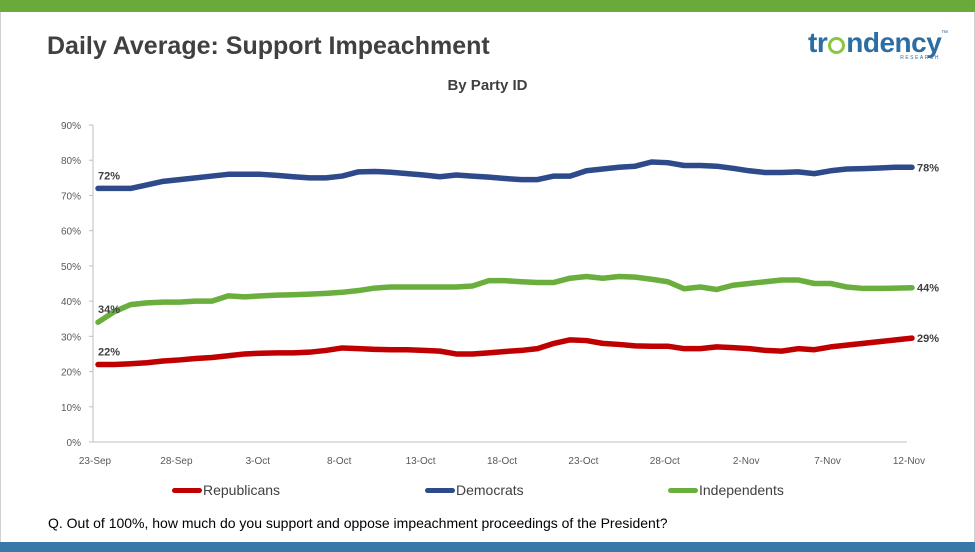 Image resolution: width=975 pixels, height=552 pixels. I want to click on series-line-democrats, so click(505, 175).